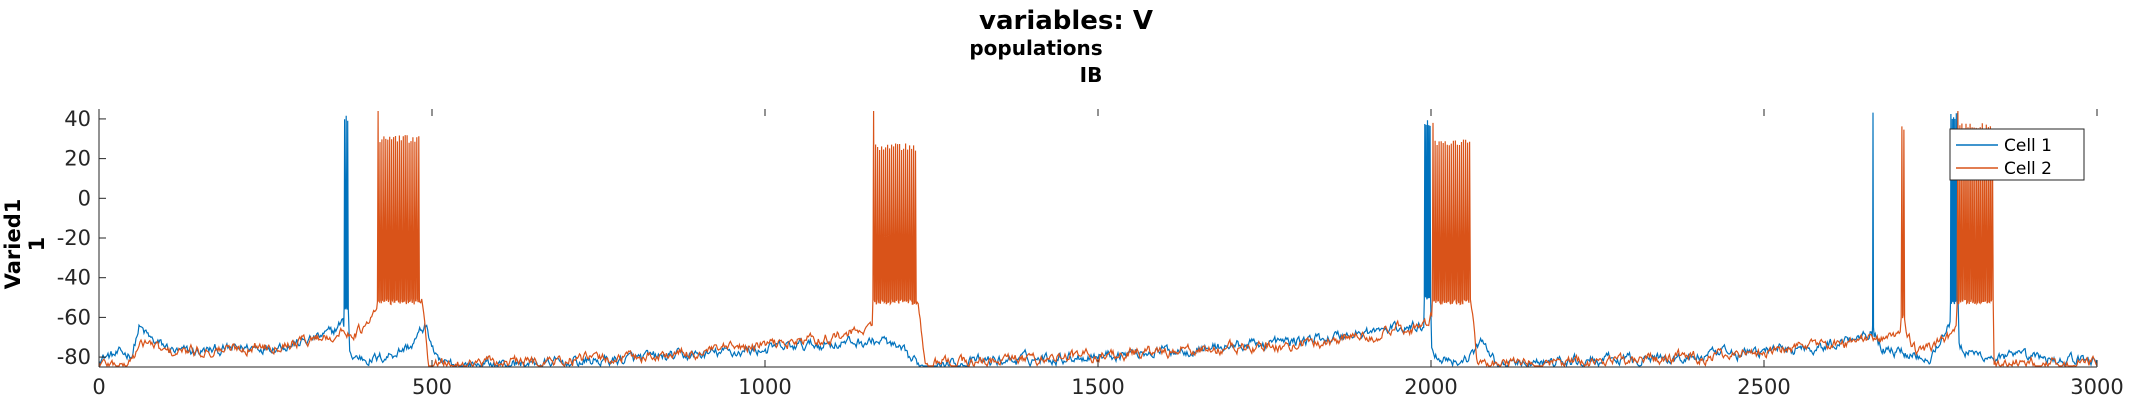 This screenshot has width=2133, height=400. What do you see at coordinates (74, 278) in the screenshot?
I see `y-tick-label: -40` at bounding box center [74, 278].